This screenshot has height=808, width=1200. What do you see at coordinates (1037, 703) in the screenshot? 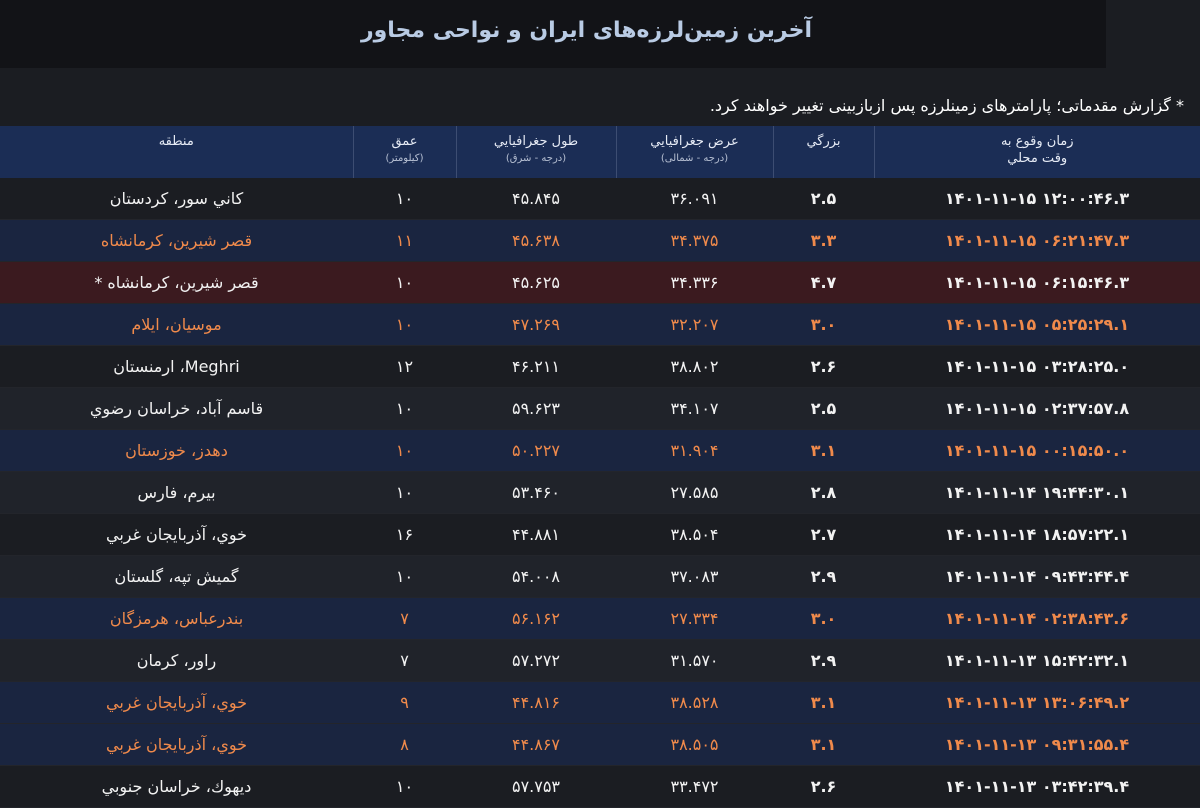
I see `cell-time: ۱۴۰۱-۱۱-۱۳ ۱۳:۰۶:۴۹.۲` at bounding box center [1037, 703].